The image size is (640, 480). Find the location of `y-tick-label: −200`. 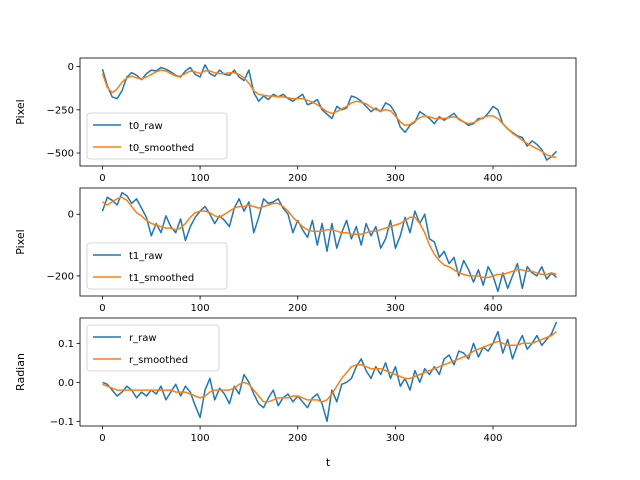

y-tick-label: −200 is located at coordinates (60, 276).